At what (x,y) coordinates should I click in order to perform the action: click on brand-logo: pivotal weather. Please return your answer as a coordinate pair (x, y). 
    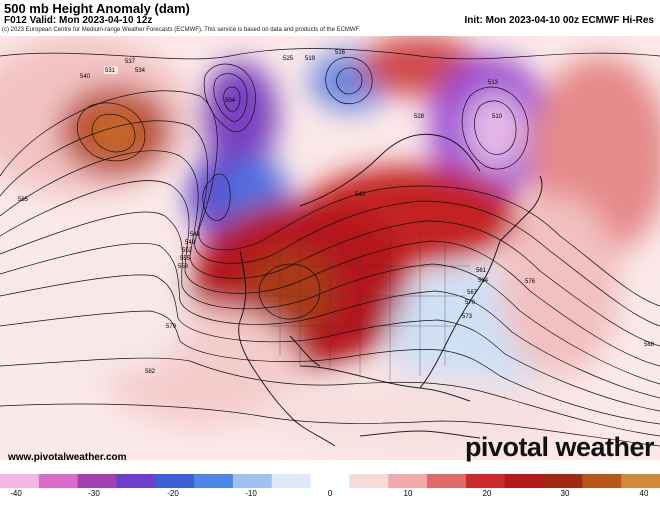
    Looking at the image, I should click on (559, 447).